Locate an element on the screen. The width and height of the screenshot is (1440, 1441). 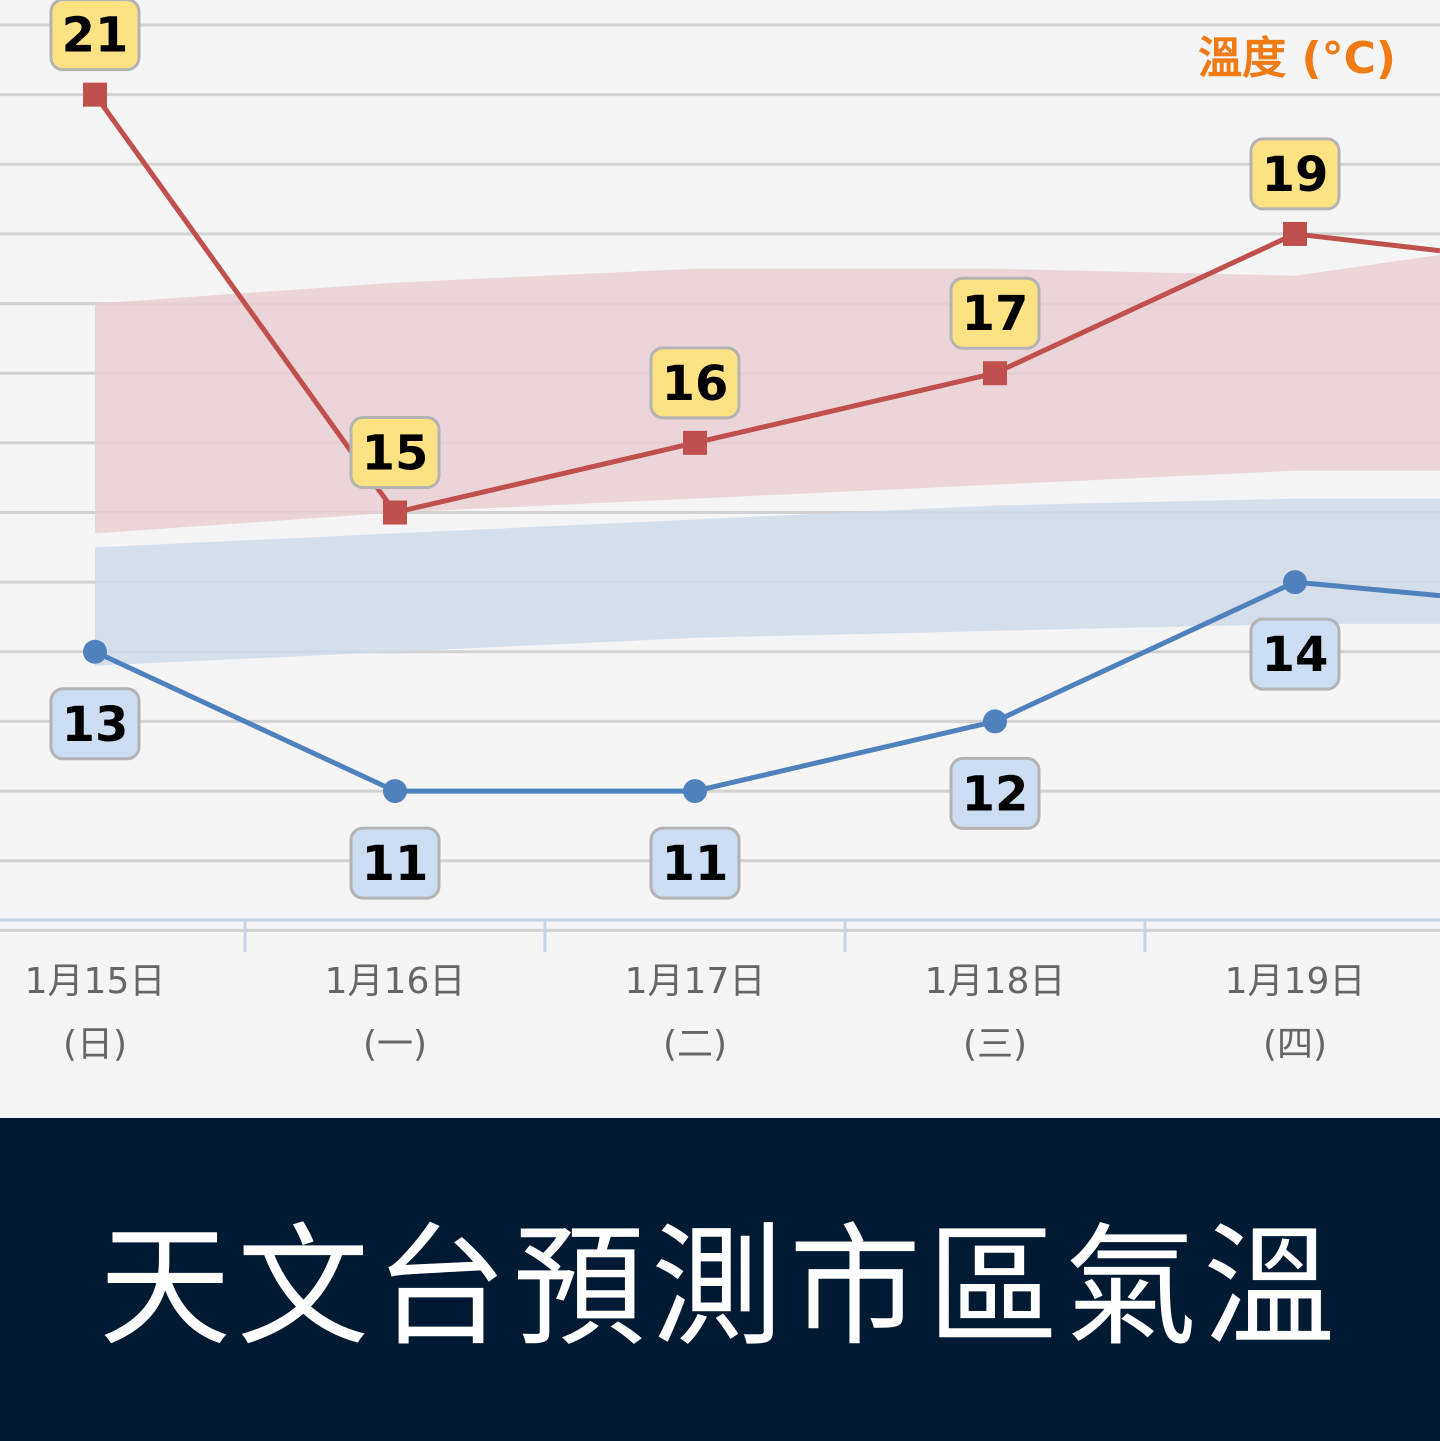
min-data-label: 13 is located at coordinates (95, 725).